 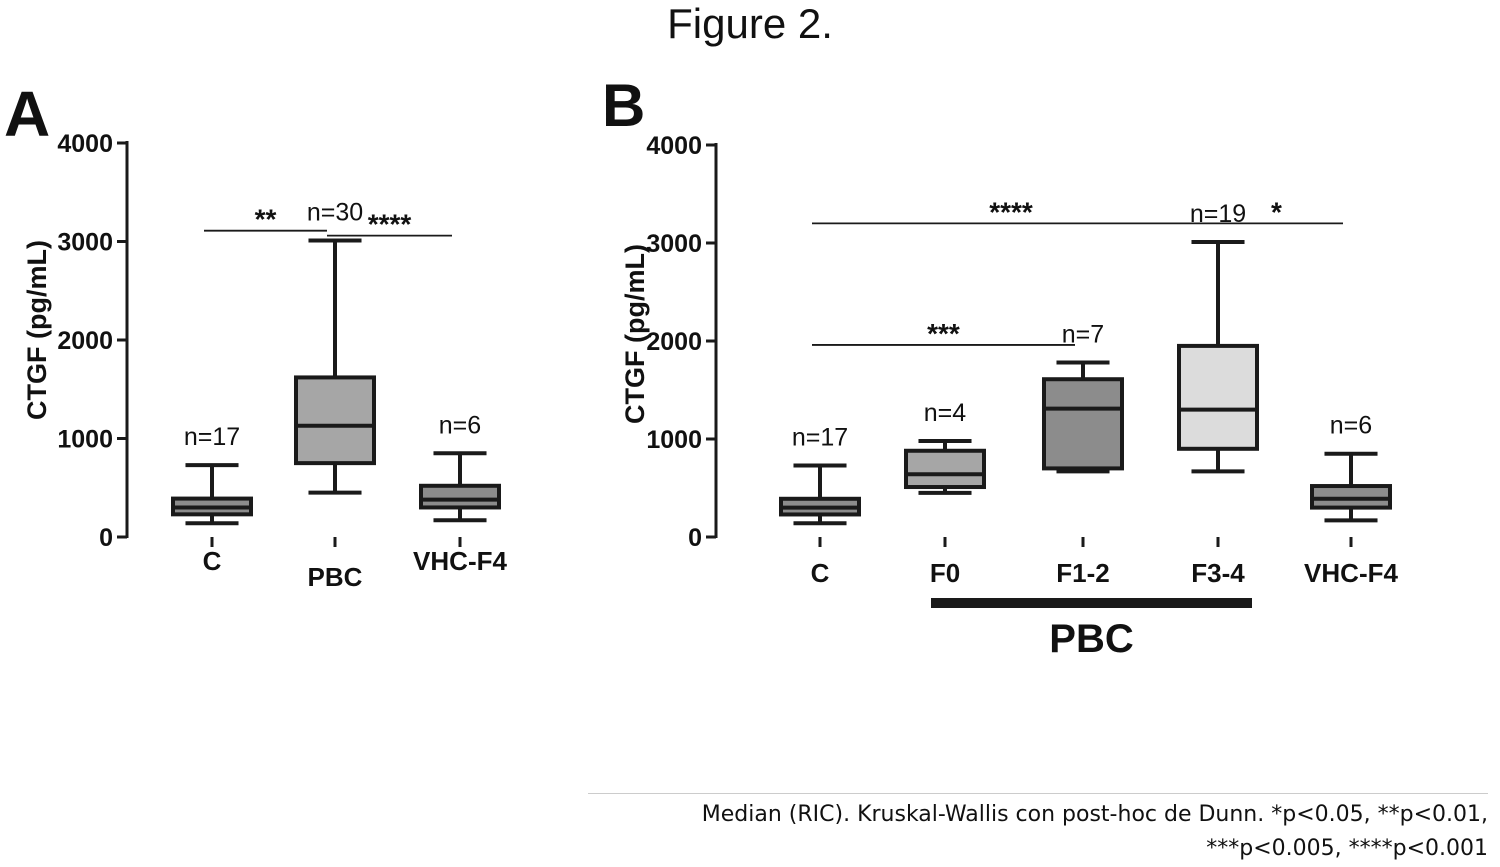 What do you see at coordinates (945, 469) in the screenshot?
I see `panel-b-f0-box` at bounding box center [945, 469].